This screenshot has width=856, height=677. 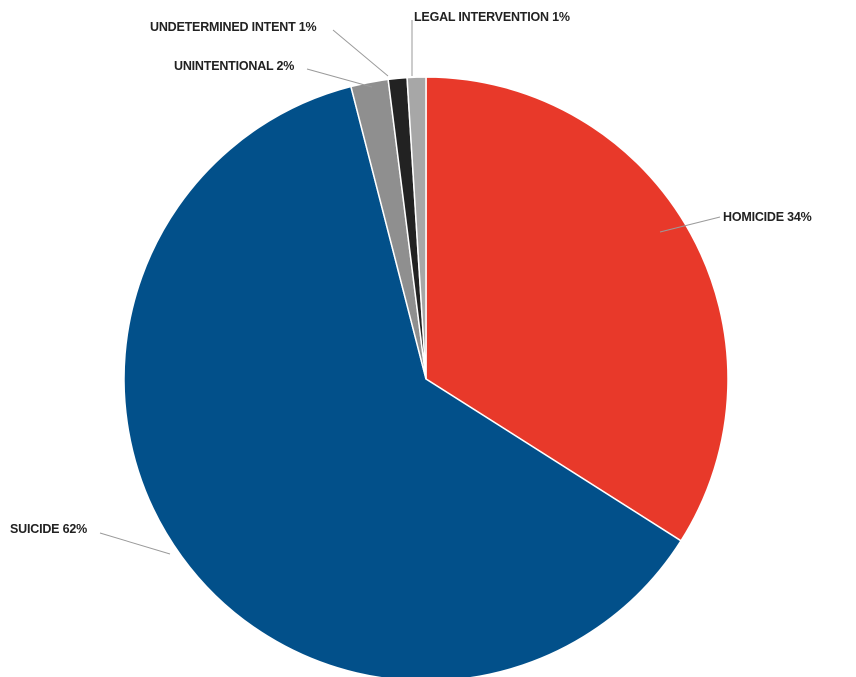 What do you see at coordinates (135, 543) in the screenshot?
I see `leader-suicide` at bounding box center [135, 543].